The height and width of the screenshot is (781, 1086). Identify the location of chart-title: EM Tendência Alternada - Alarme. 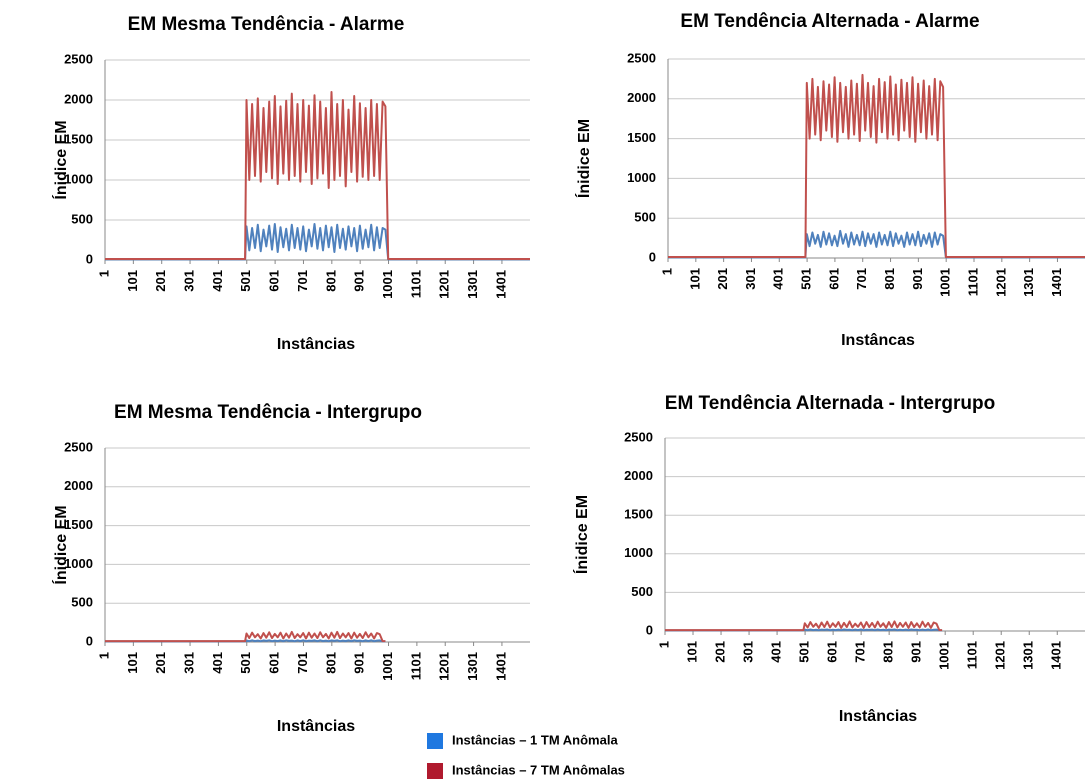
(829, 21).